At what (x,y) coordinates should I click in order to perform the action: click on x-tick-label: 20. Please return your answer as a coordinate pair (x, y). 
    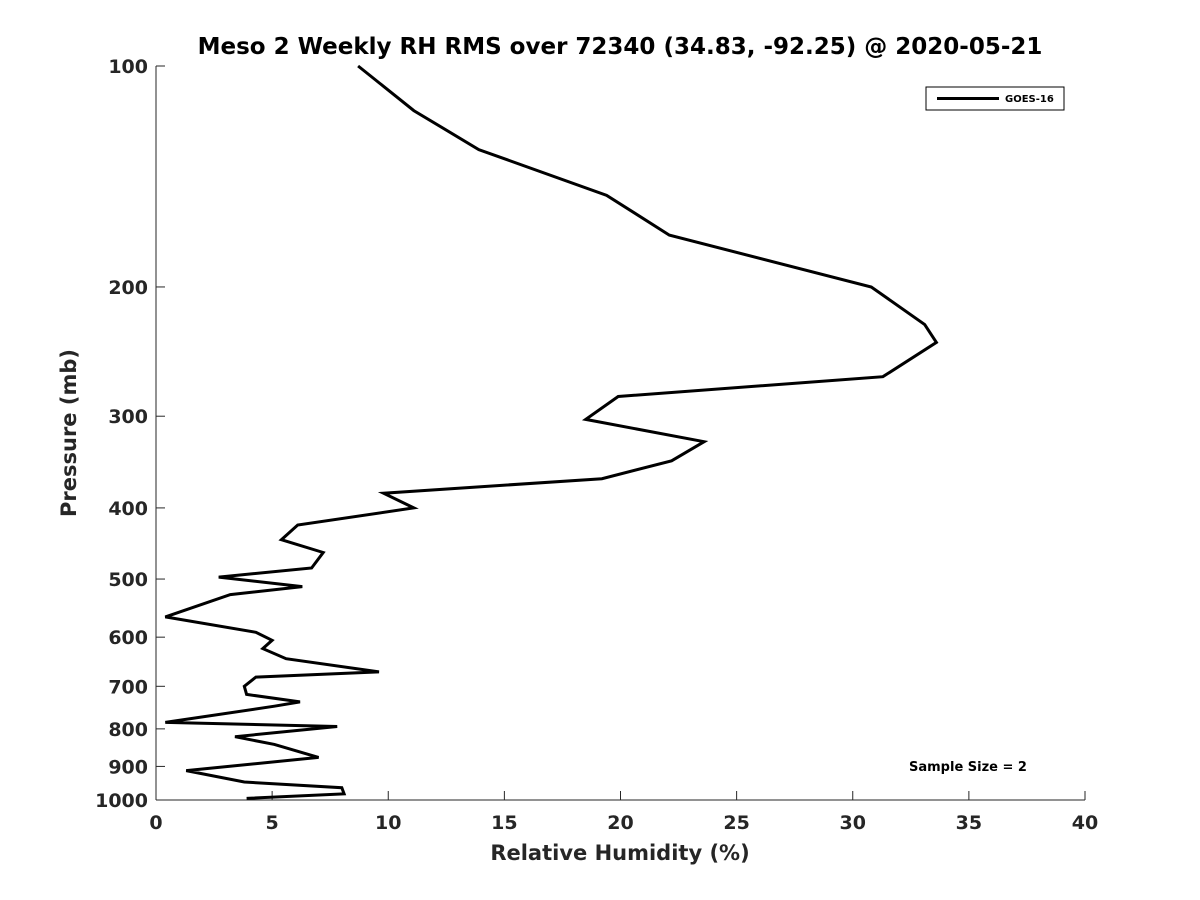
    Looking at the image, I should click on (620, 823).